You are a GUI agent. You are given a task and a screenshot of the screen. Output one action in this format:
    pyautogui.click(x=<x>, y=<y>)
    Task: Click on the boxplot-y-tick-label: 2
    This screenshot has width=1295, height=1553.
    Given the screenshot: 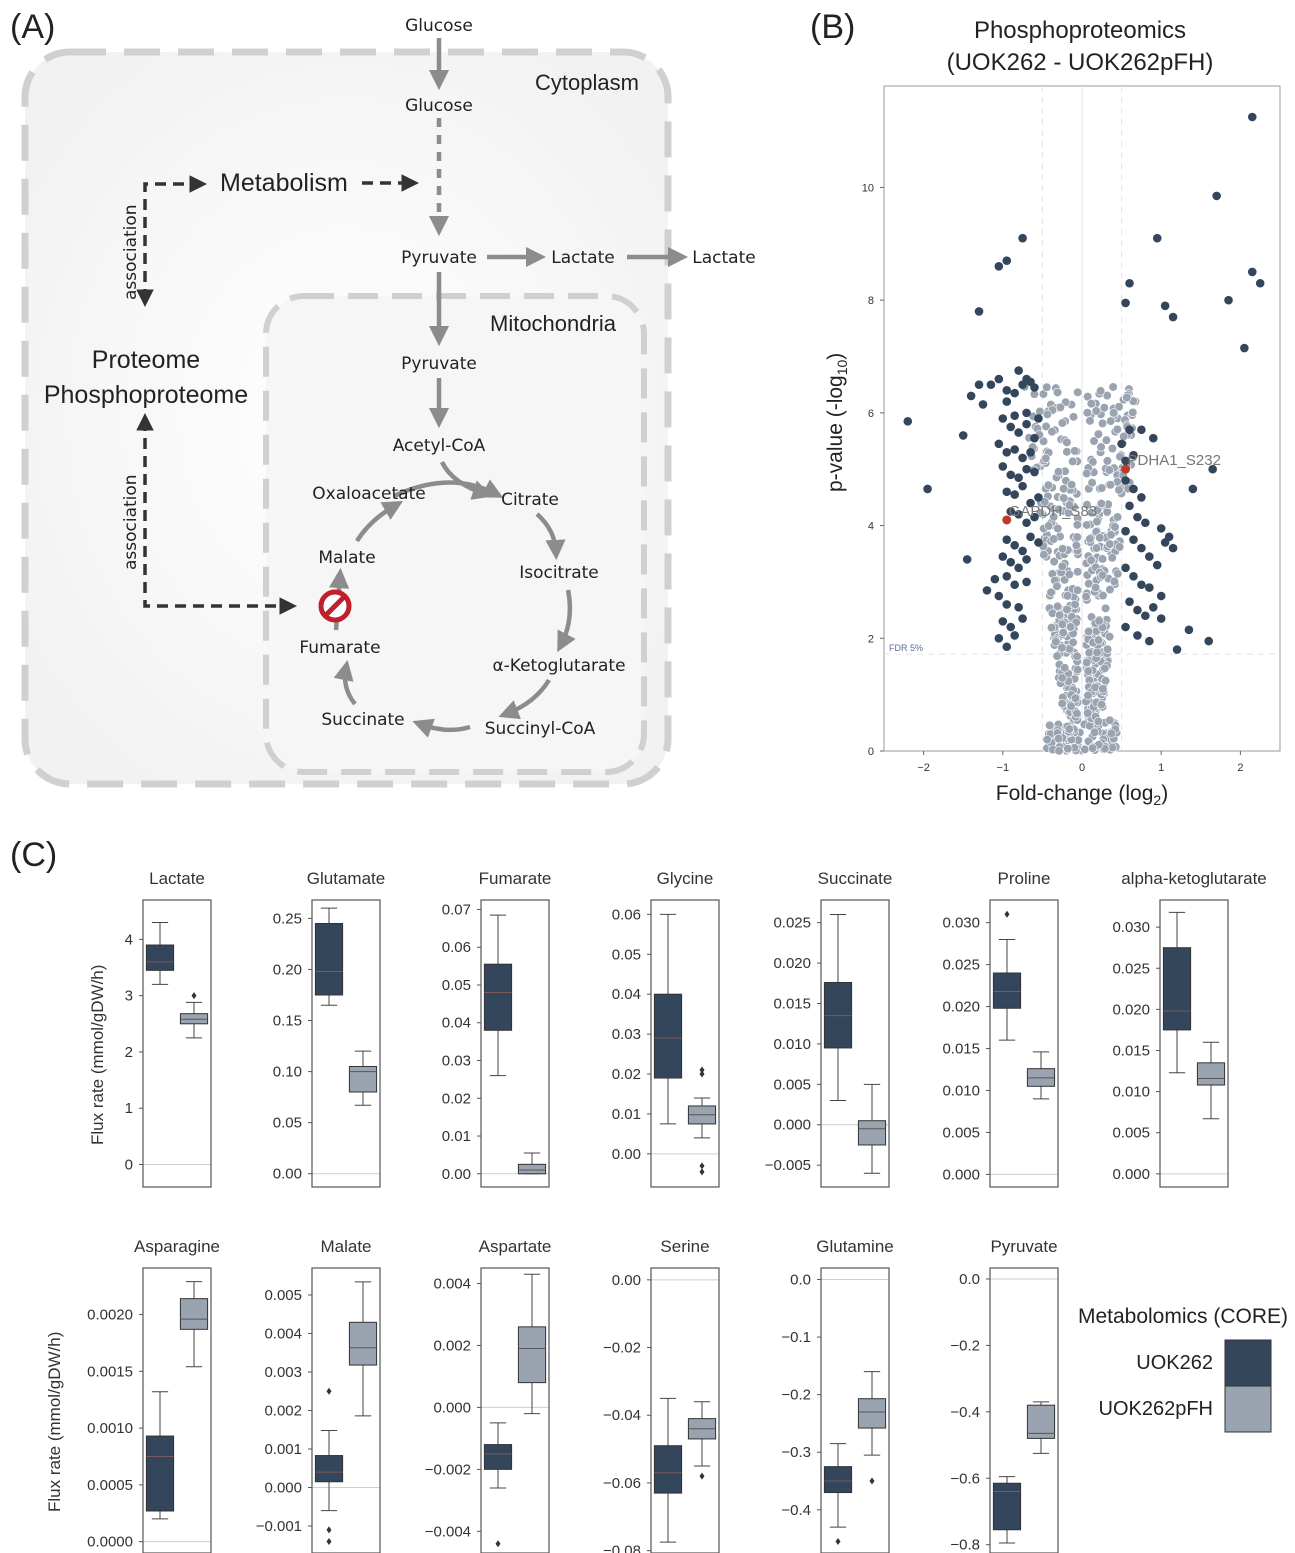 What is the action you would take?
    pyautogui.click(x=129, y=1052)
    